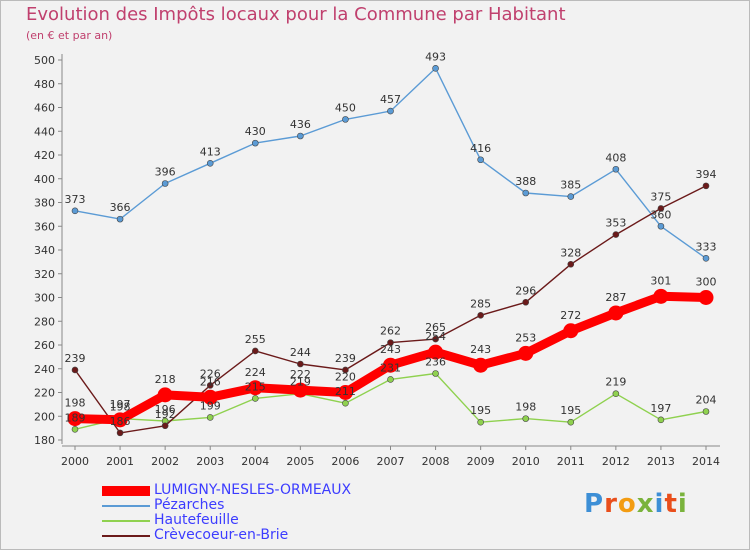 This screenshot has height=550, width=750. I want to click on x-tick-label: 2007, so click(391, 461).